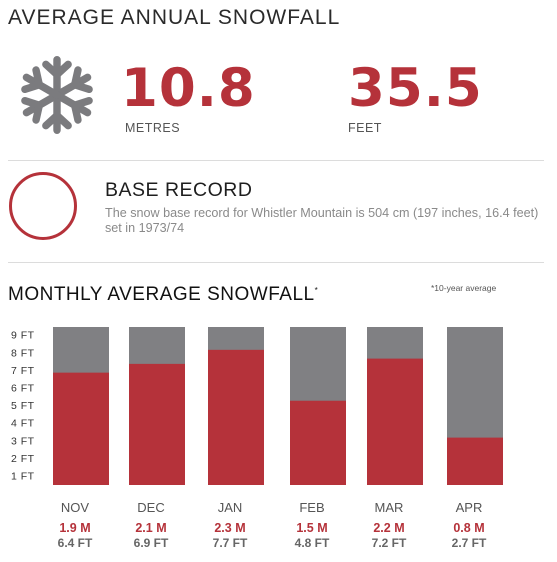  I want to click on feet-data-label: 6.4 FT, so click(75, 543).